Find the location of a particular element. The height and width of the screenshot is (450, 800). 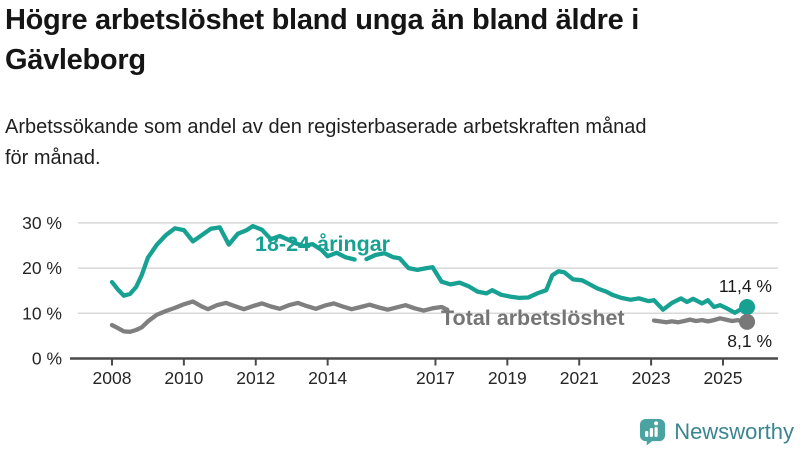

x-tick-label: 2014 is located at coordinates (327, 378).